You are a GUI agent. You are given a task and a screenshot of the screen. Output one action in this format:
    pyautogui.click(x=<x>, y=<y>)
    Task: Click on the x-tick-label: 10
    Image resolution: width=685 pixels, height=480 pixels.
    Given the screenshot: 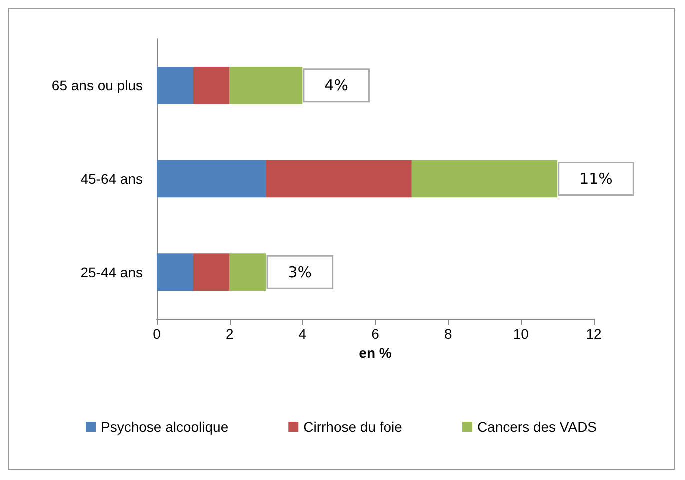 What is the action you would take?
    pyautogui.click(x=521, y=334)
    